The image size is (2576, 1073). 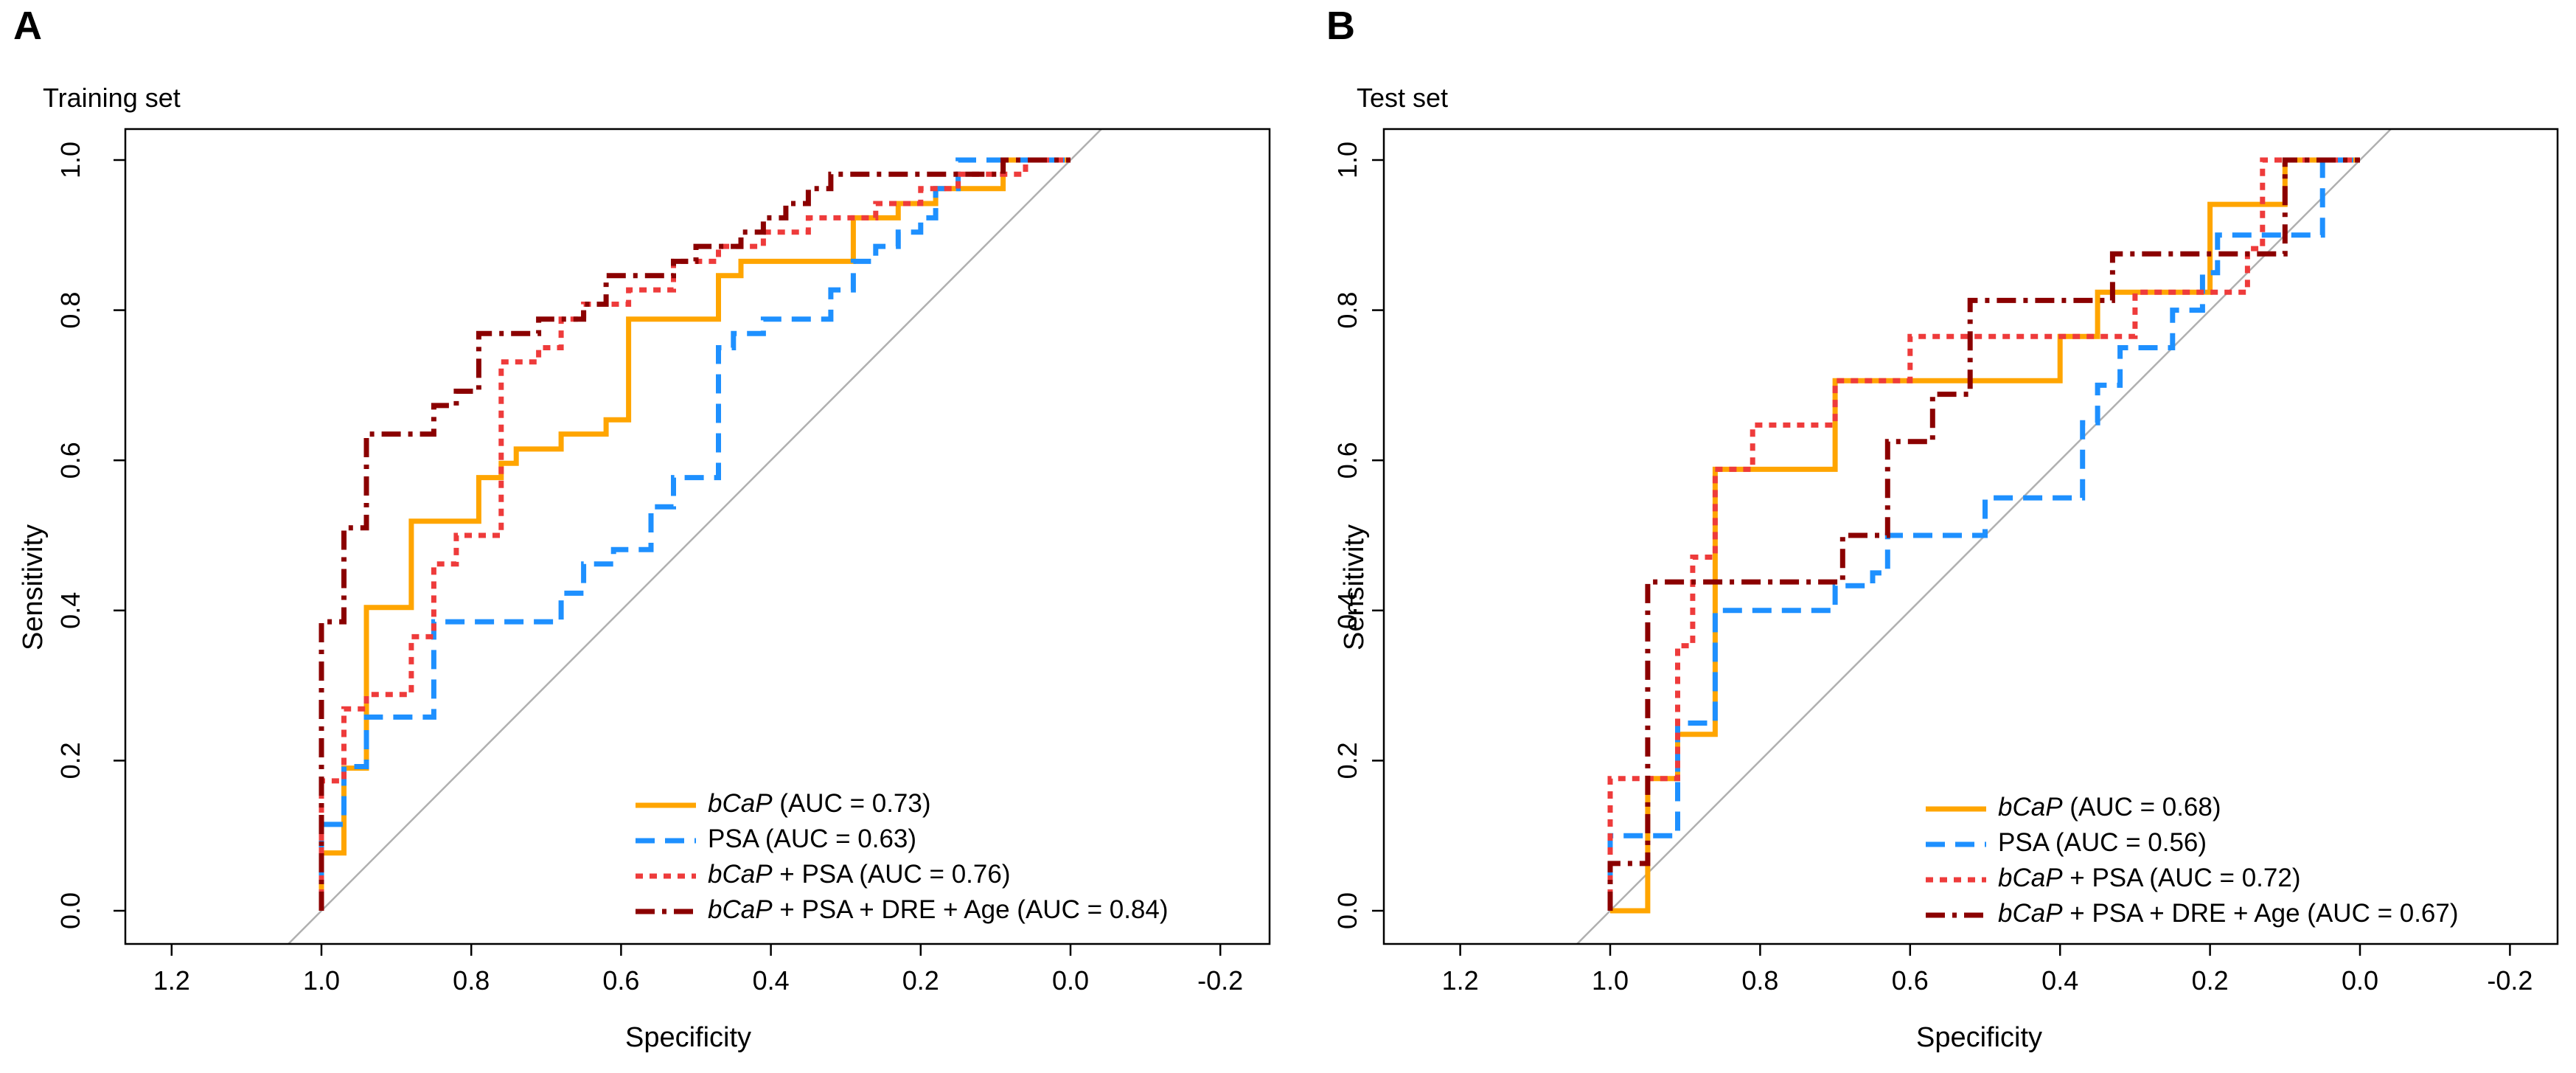 I want to click on panel-letter: B, so click(x=1341, y=26).